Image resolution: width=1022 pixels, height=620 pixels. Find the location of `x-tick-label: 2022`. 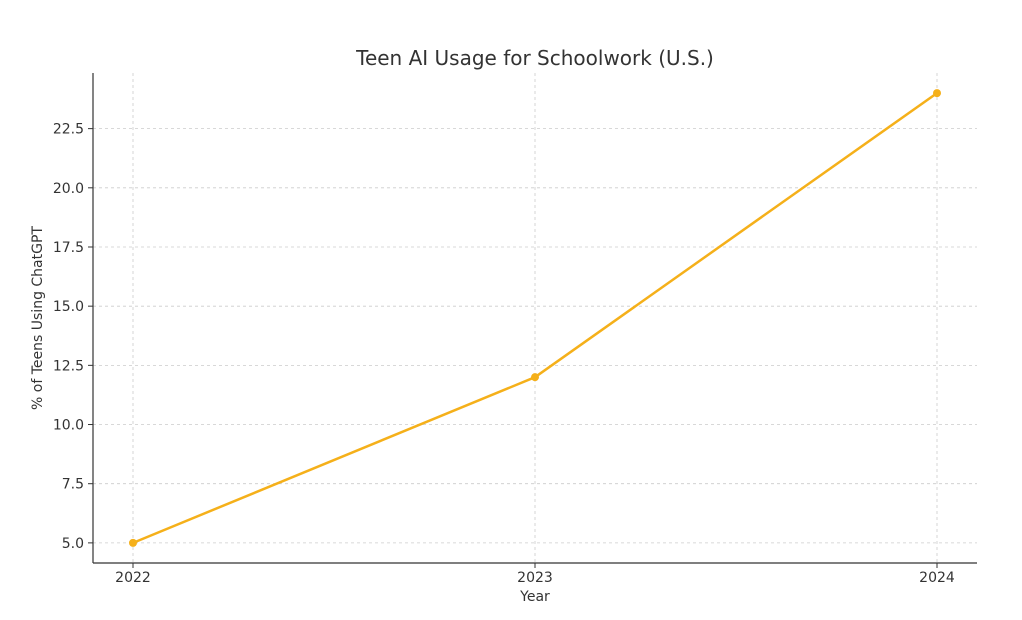

x-tick-label: 2022 is located at coordinates (133, 578).